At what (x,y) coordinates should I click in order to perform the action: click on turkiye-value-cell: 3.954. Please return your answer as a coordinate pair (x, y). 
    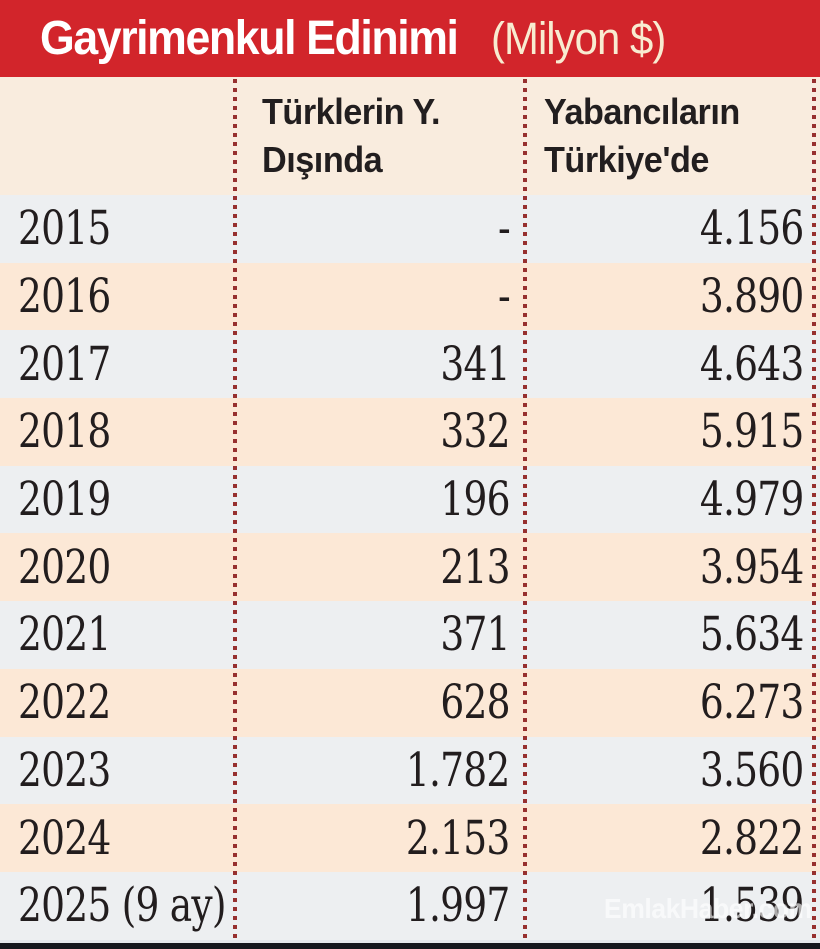
    Looking at the image, I should click on (752, 567).